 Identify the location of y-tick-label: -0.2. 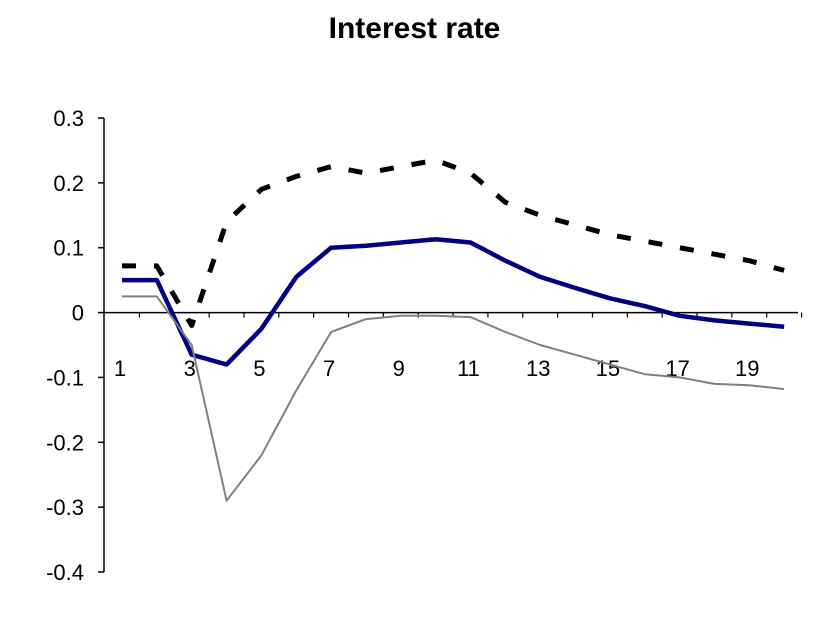
(65, 442).